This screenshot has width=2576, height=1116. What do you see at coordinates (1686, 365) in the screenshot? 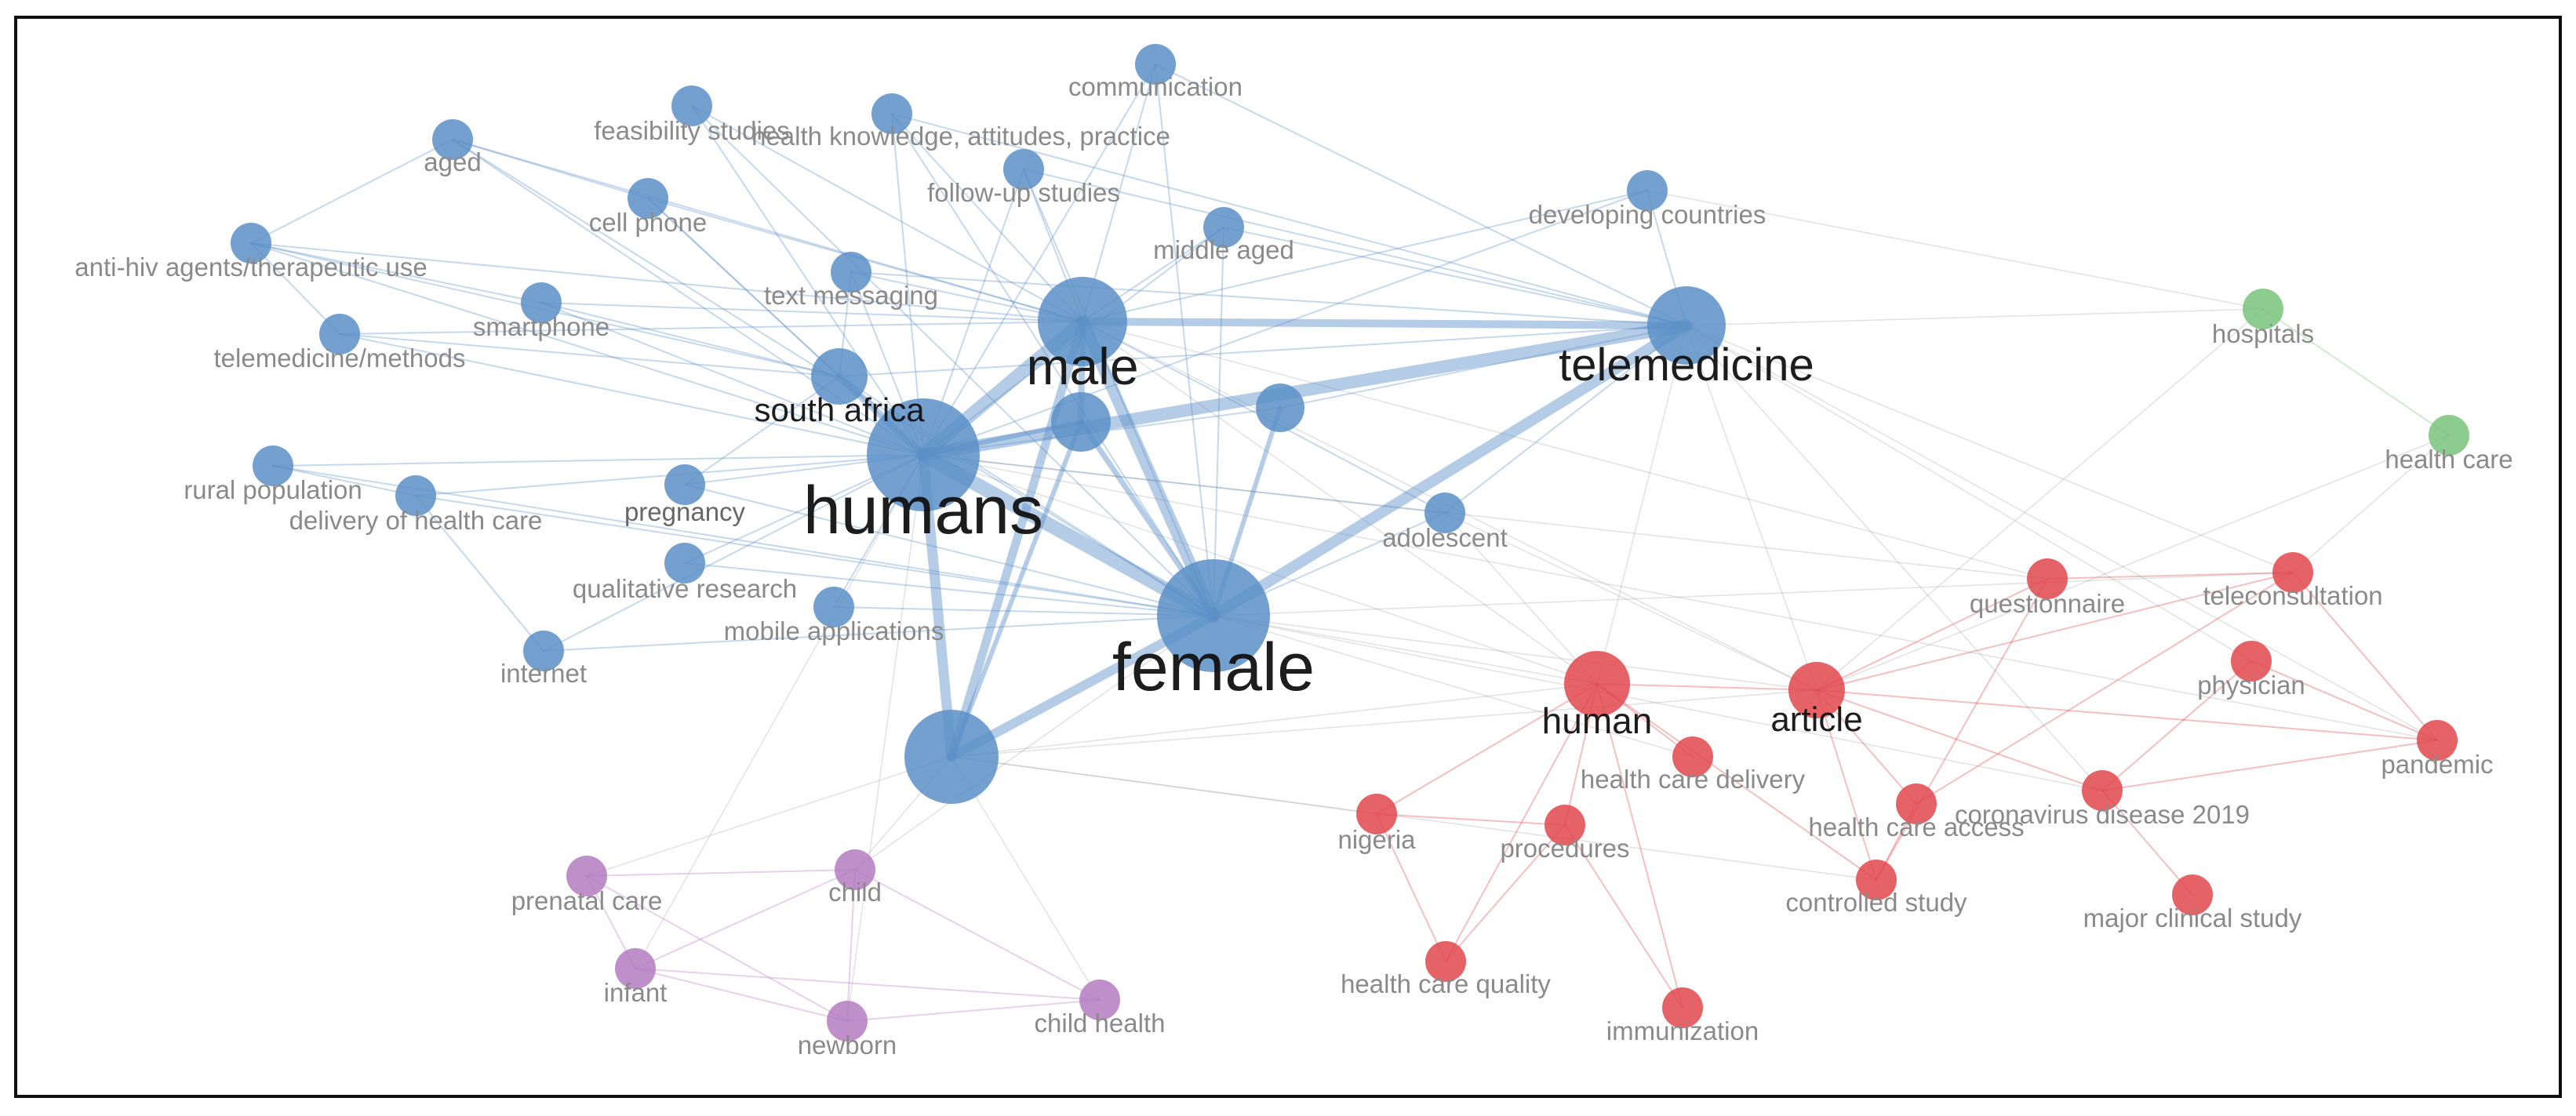
I see `label-telemedicine: telemedicine` at bounding box center [1686, 365].